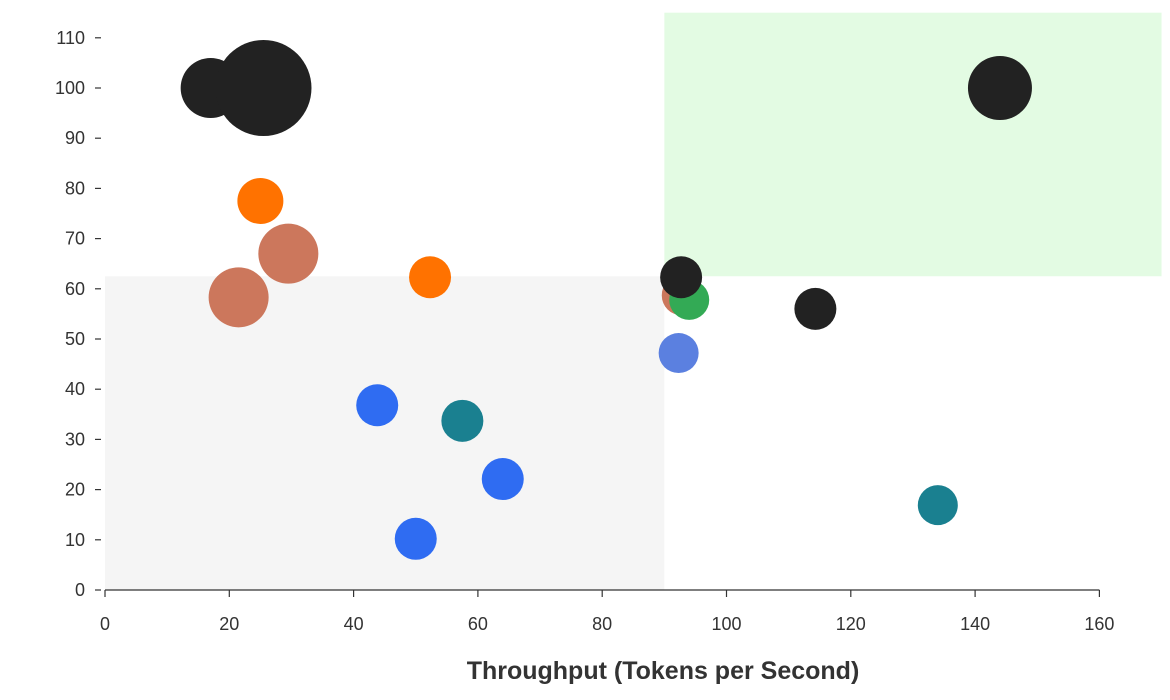 This screenshot has height=700, width=1170. I want to click on x-tick-label: 20, so click(229, 624).